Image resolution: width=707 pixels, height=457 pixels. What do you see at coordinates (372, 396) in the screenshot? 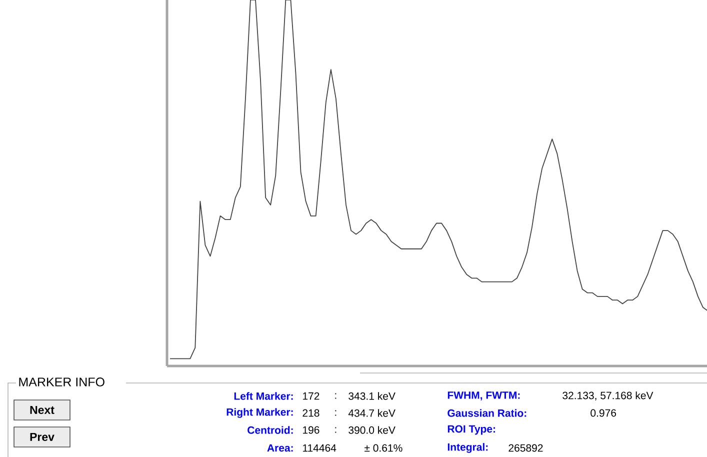
I see `text: 343.1 keV` at bounding box center [372, 396].